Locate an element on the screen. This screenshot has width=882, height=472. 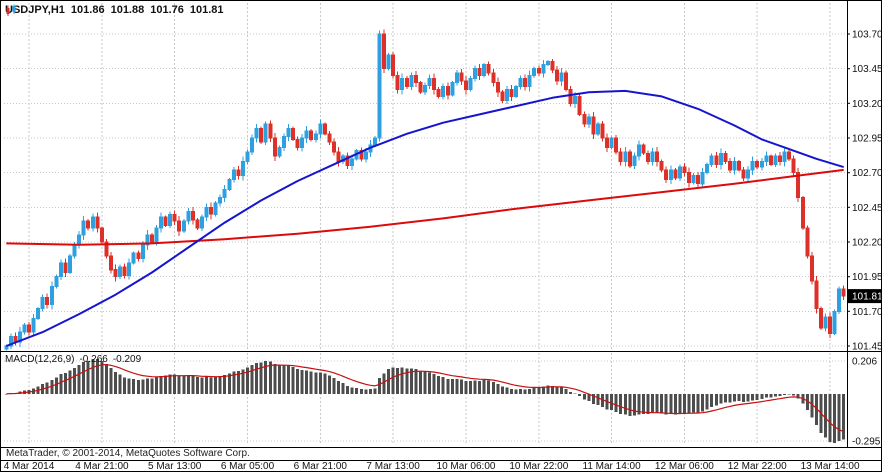
macd-signal-line is located at coordinates (425, 398).